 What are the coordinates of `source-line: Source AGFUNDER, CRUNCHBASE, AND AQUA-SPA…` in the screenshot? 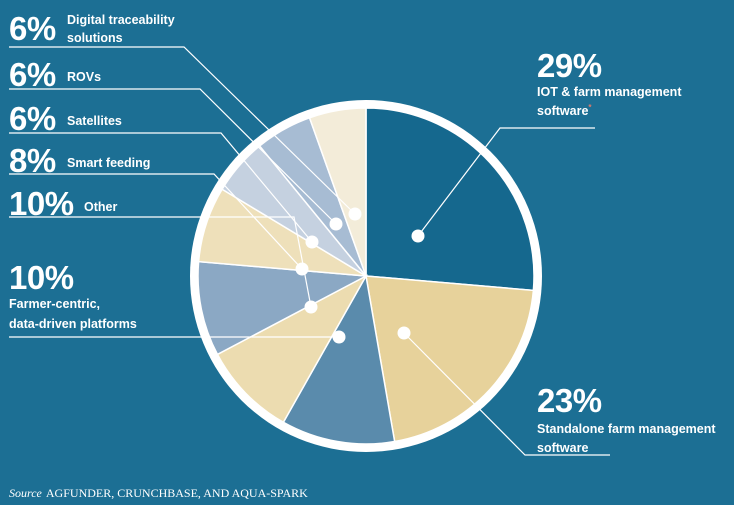 It's located at (158, 493).